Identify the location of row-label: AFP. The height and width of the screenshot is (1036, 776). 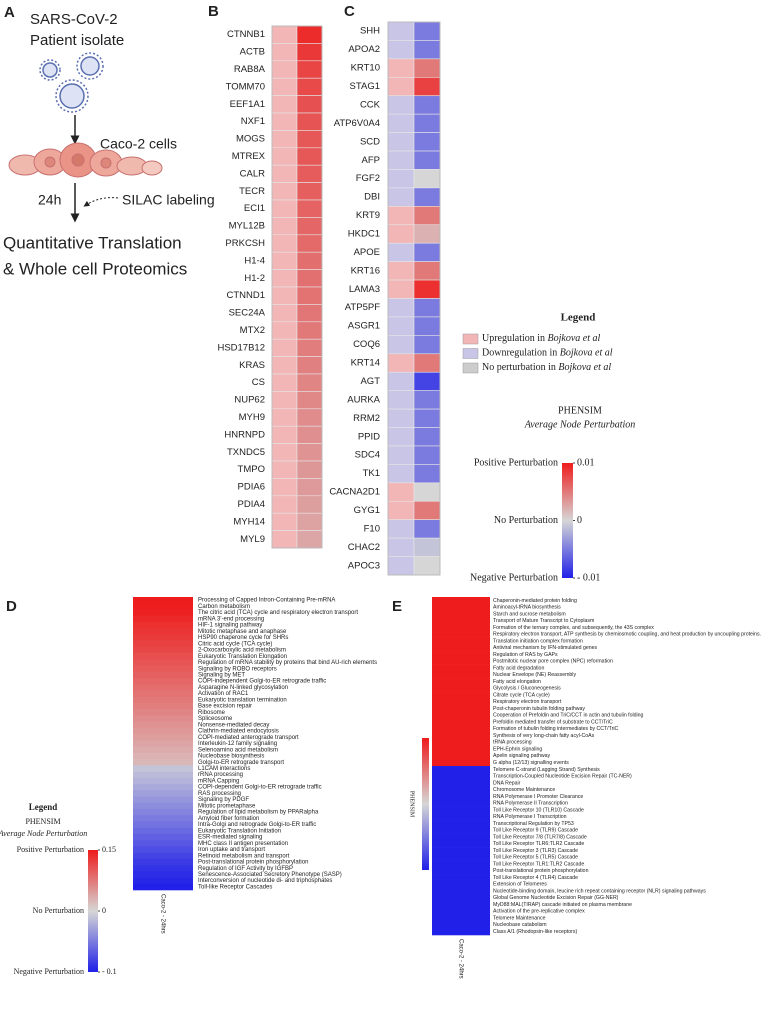
(371, 160).